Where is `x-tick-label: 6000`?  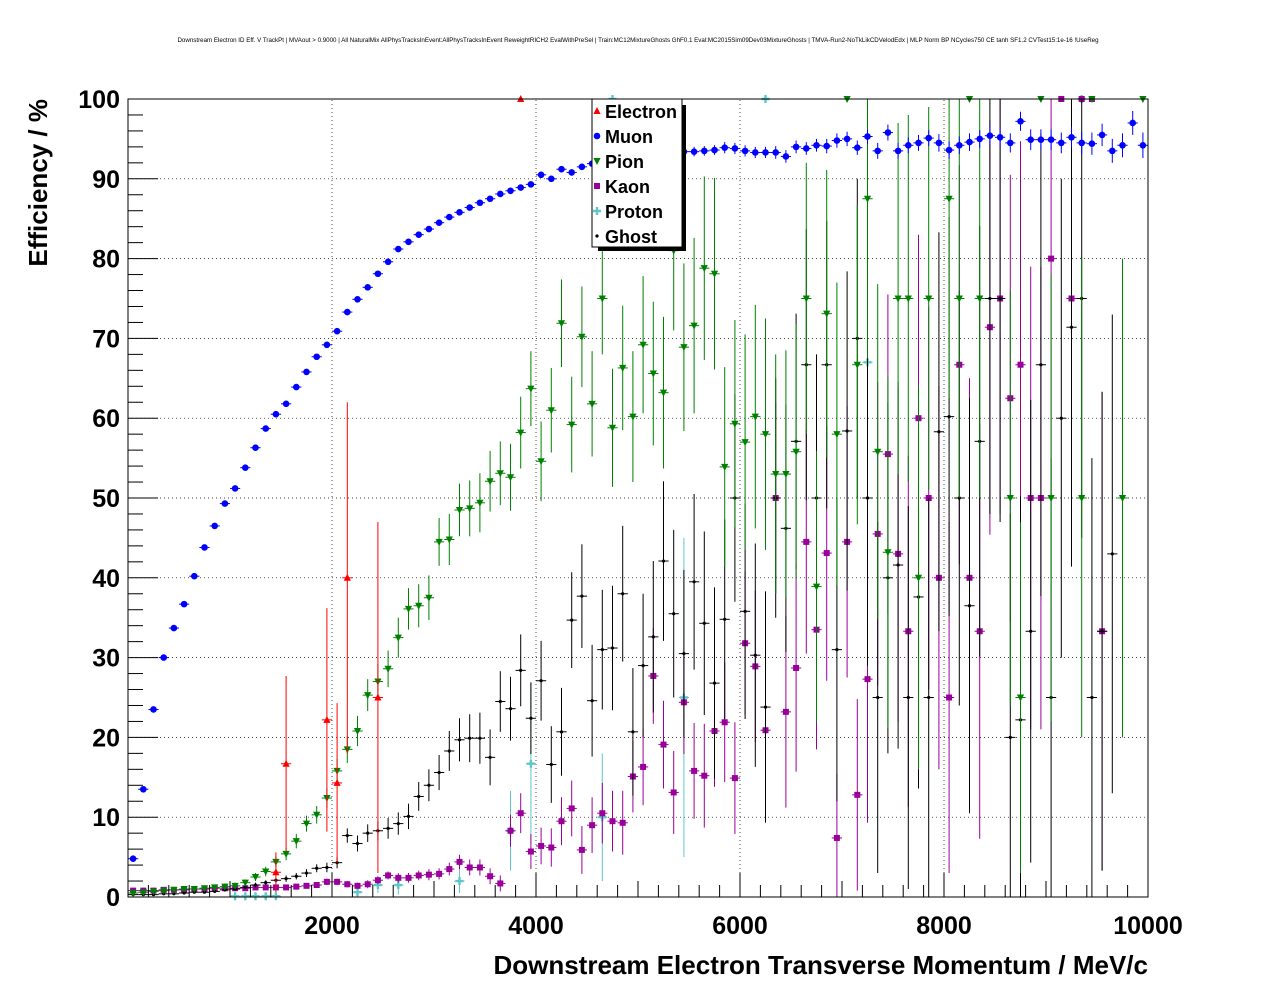 x-tick-label: 6000 is located at coordinates (740, 926).